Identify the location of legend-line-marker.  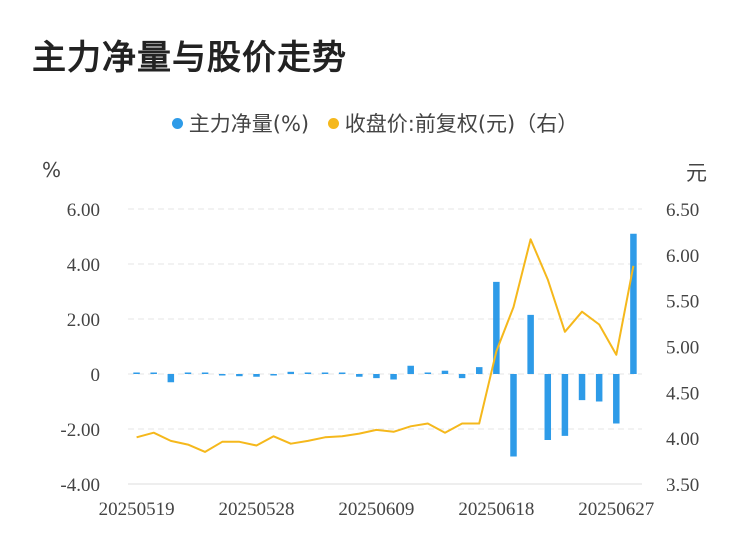
(333, 123).